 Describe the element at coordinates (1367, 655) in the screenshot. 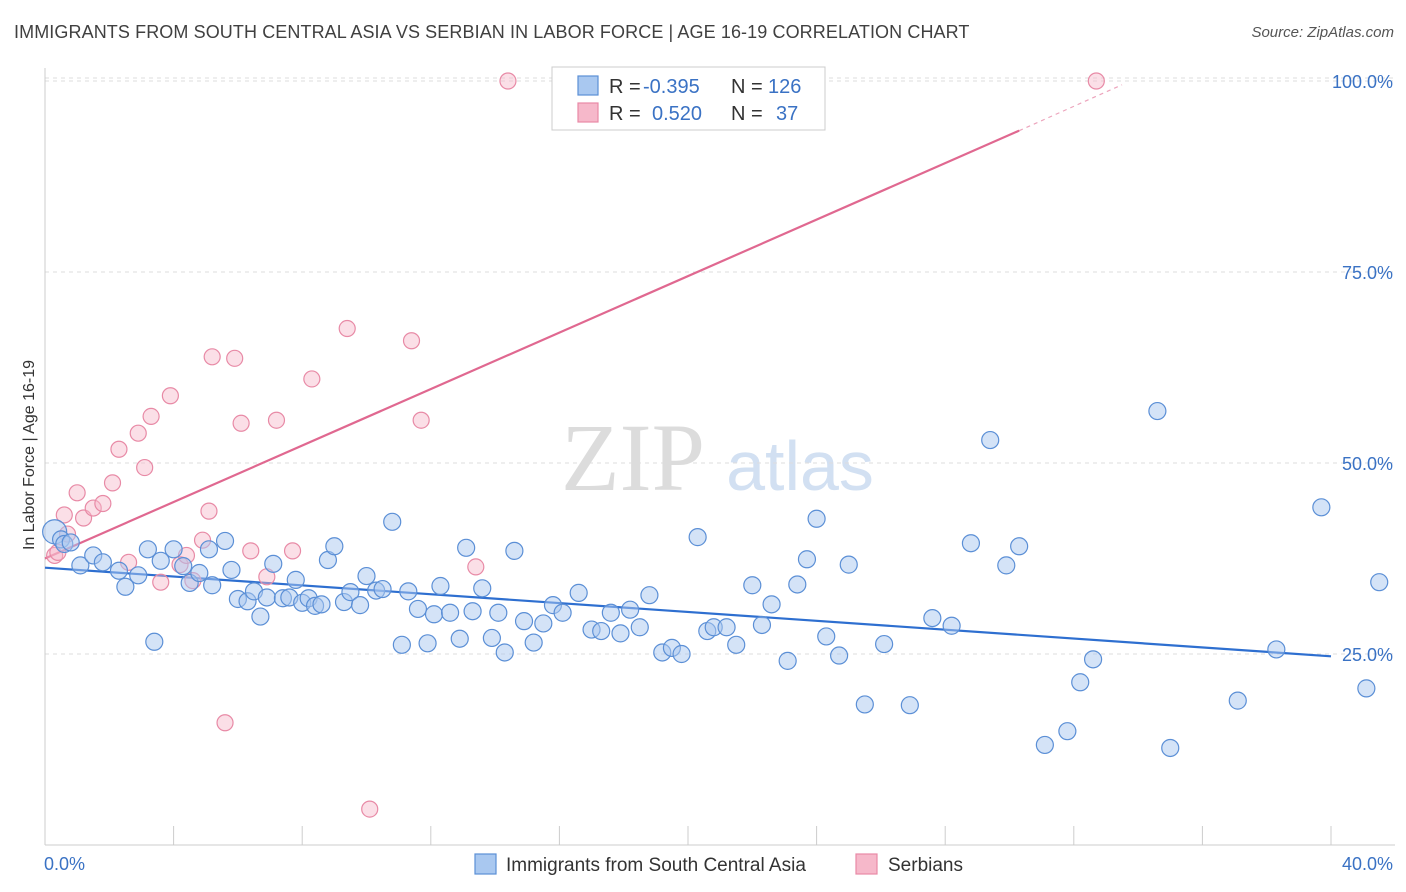

I see `y-tick-label: 25.0%` at that location.